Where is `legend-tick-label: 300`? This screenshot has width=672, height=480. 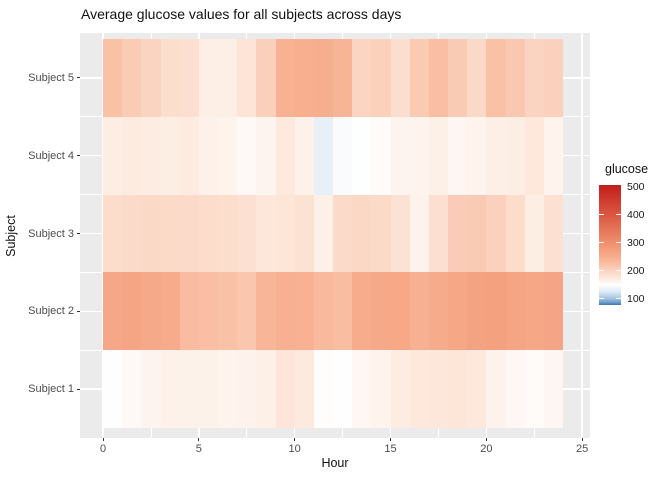
legend-tick-label: 300 is located at coordinates (636, 242).